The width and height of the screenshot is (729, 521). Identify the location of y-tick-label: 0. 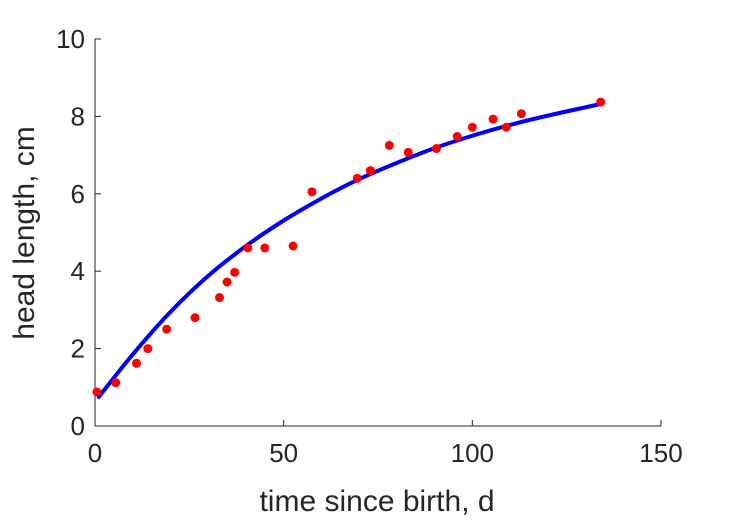
(78, 426).